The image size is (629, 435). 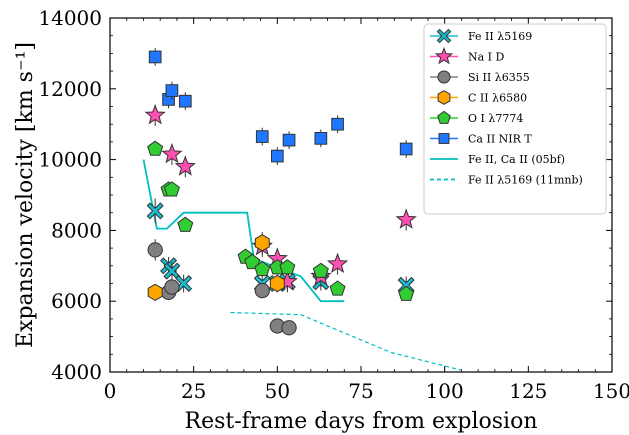 What do you see at coordinates (76, 301) in the screenshot?
I see `y-tick-label: 6000` at bounding box center [76, 301].